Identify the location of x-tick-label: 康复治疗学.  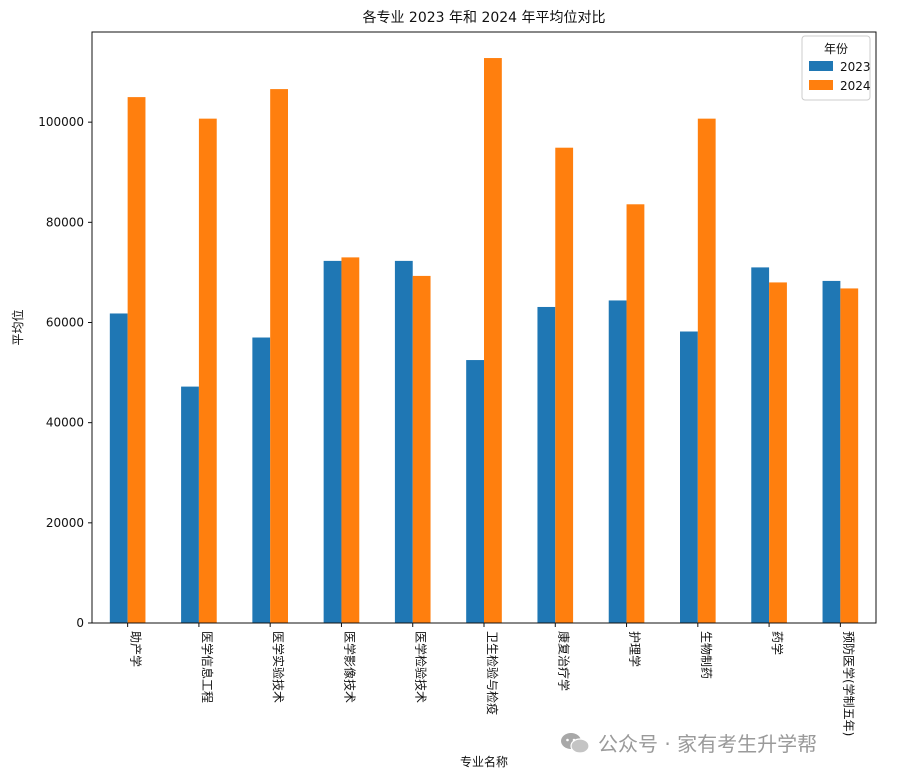
(563, 661).